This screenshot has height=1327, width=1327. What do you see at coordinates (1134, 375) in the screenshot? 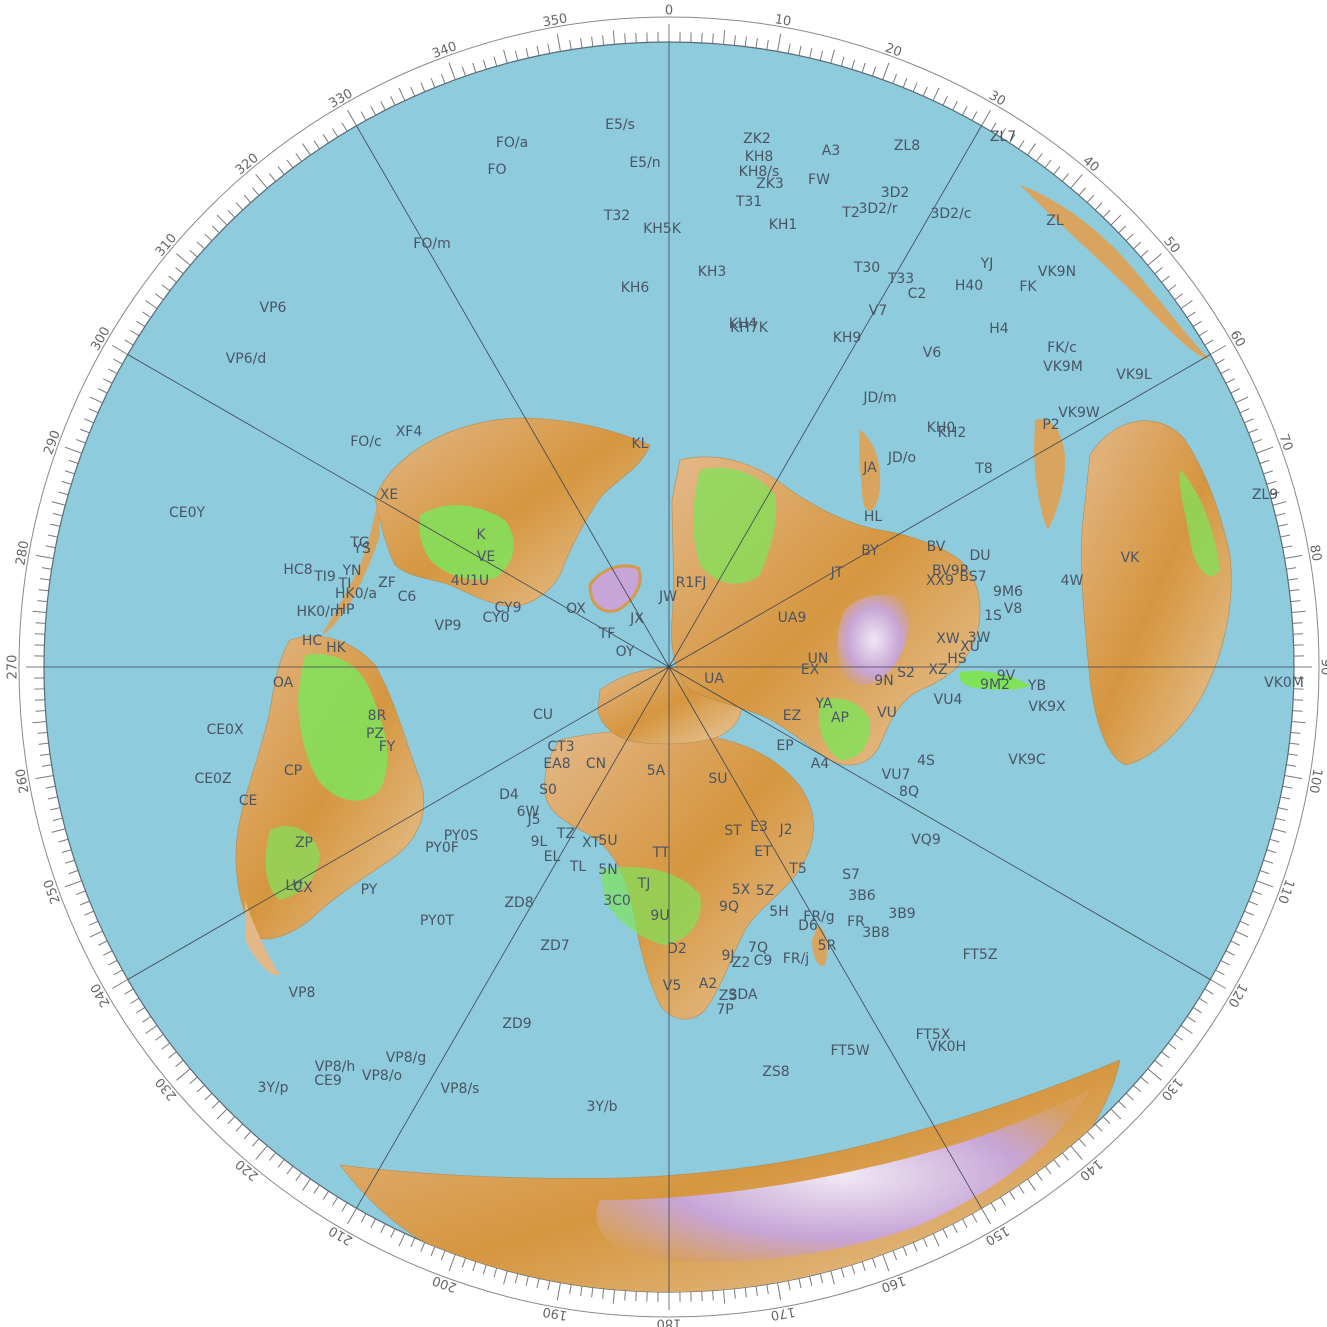
I see `prefix-label: VK9L` at bounding box center [1134, 375].